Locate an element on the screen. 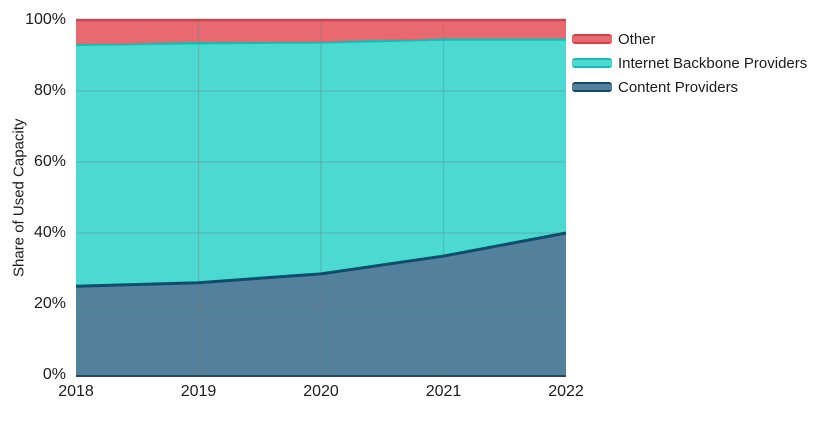  x-tick-label-2018: 2018 is located at coordinates (76, 391).